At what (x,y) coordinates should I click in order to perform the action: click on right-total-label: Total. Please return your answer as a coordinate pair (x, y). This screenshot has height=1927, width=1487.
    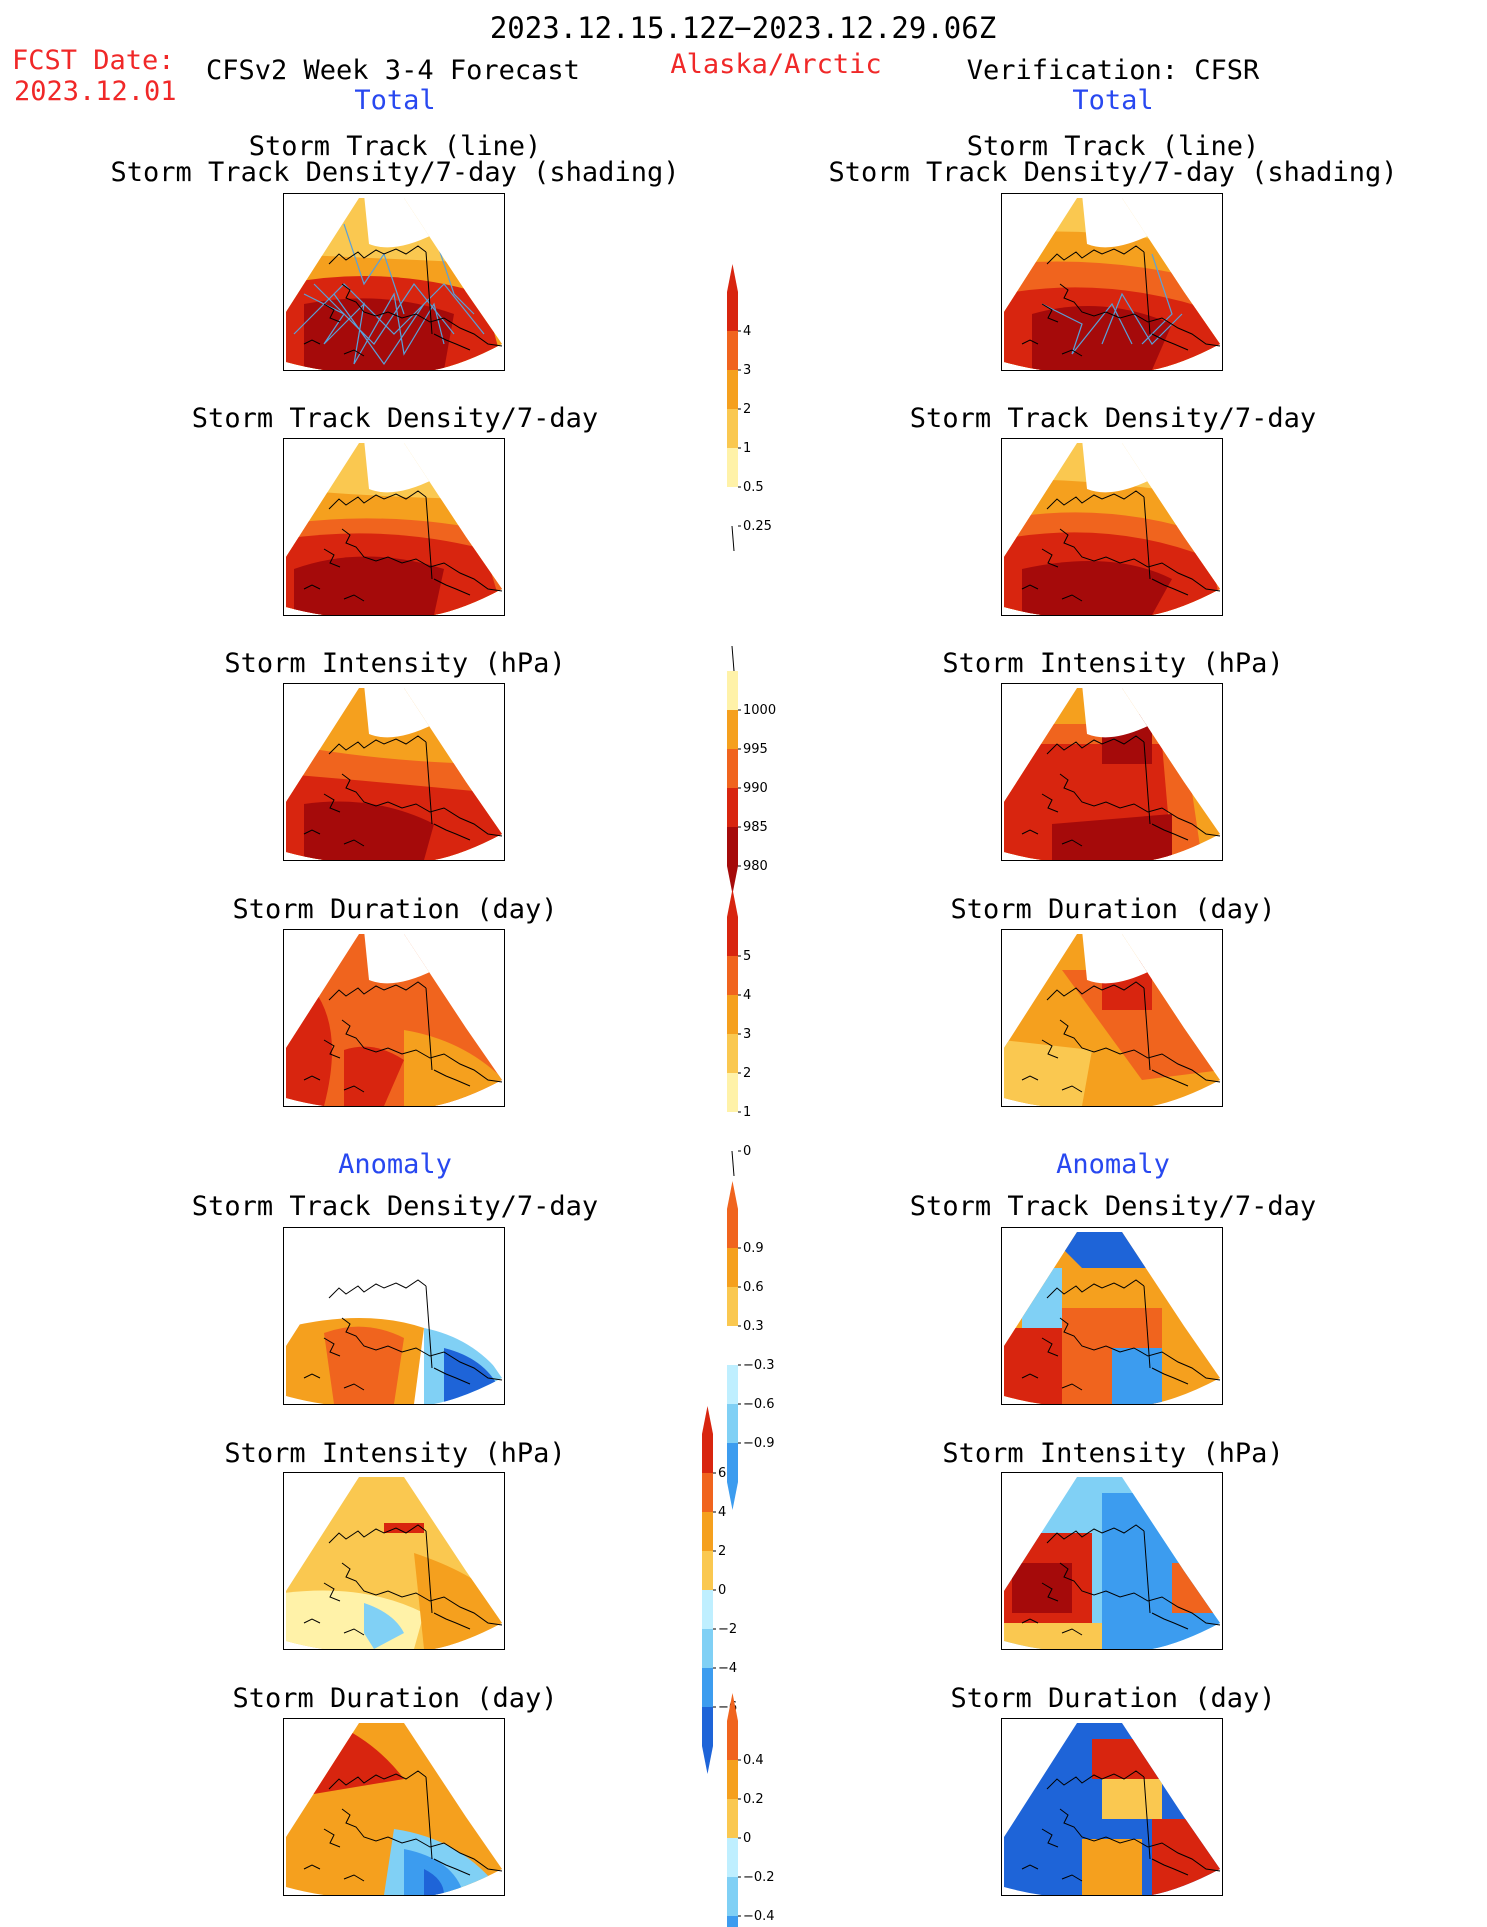
    Looking at the image, I should click on (1113, 100).